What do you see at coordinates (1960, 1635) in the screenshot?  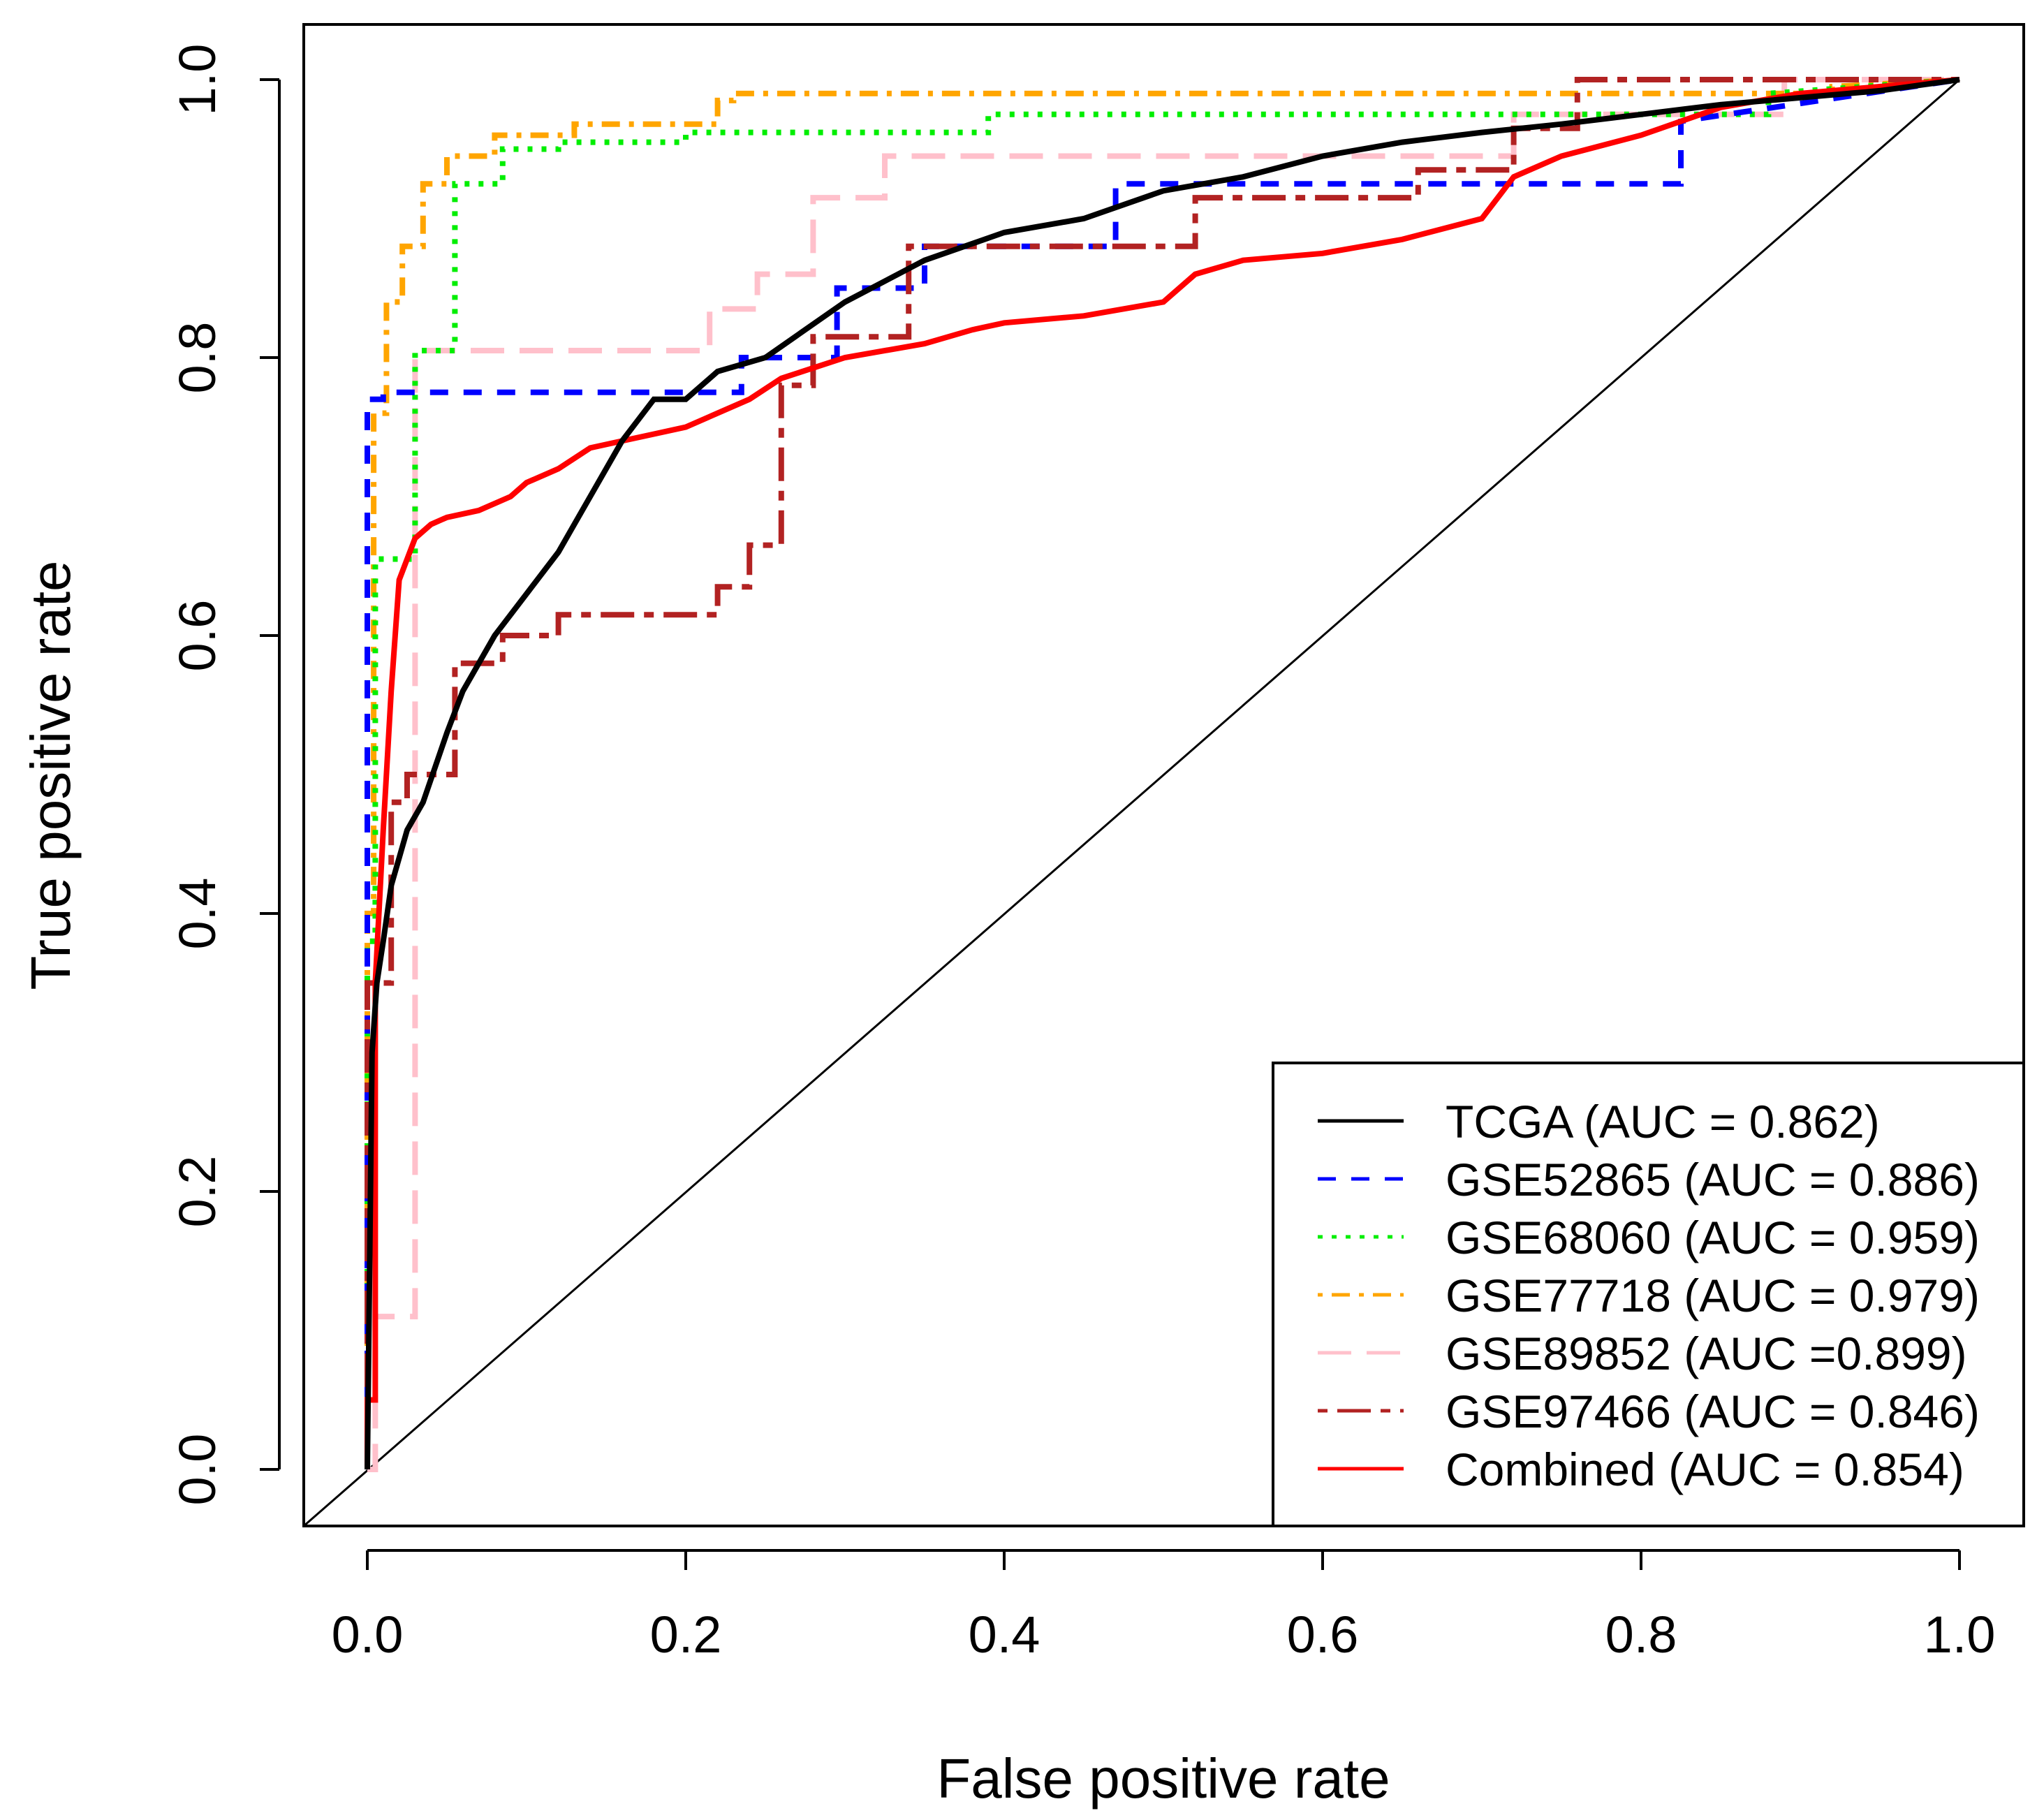 I see `x-tick-label: 1.0` at bounding box center [1960, 1635].